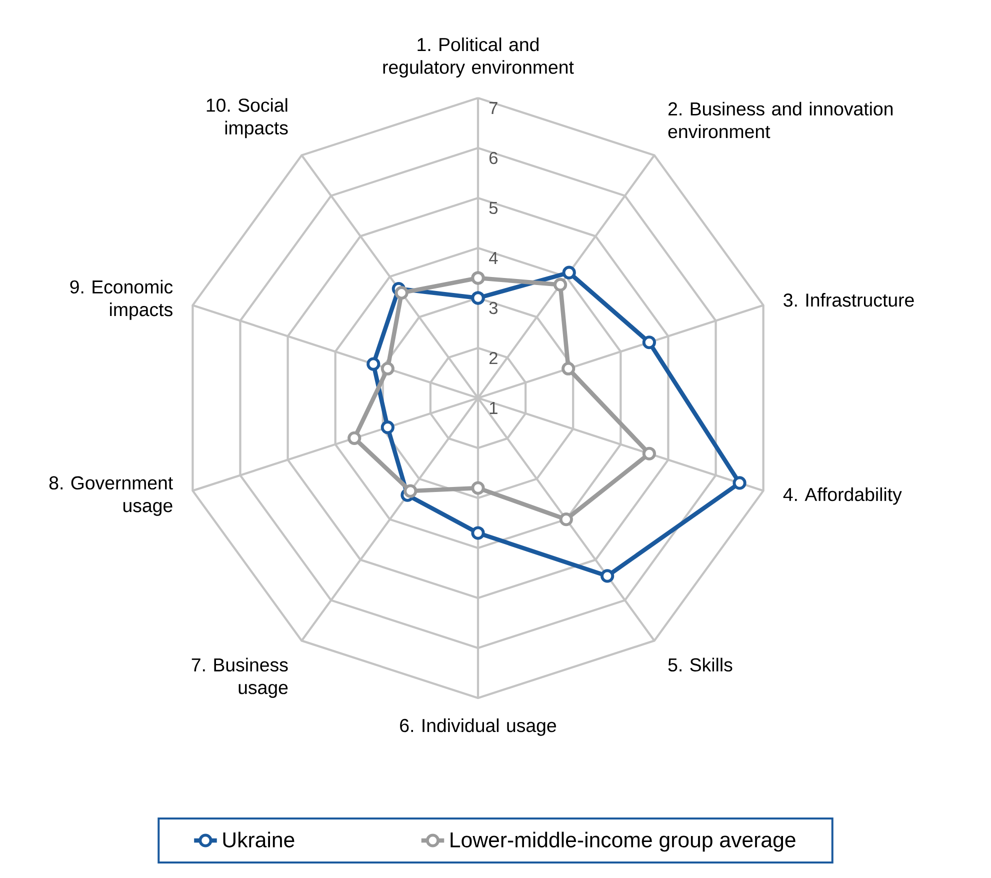 The height and width of the screenshot is (878, 991). I want to click on y-tick-label: 1, so click(494, 408).